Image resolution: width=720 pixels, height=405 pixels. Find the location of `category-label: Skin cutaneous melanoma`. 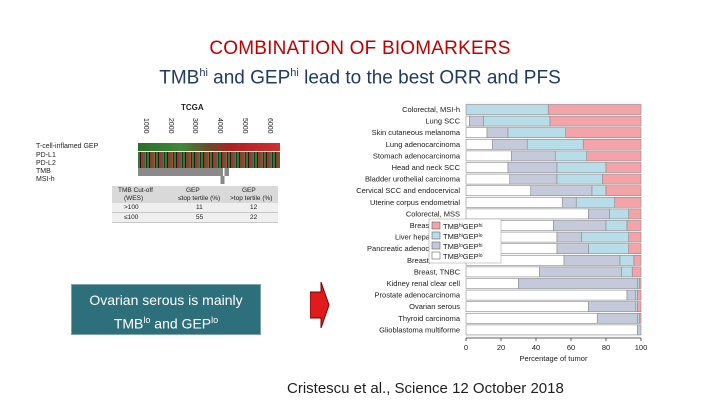

category-label: Skin cutaneous melanoma is located at coordinates (416, 132).